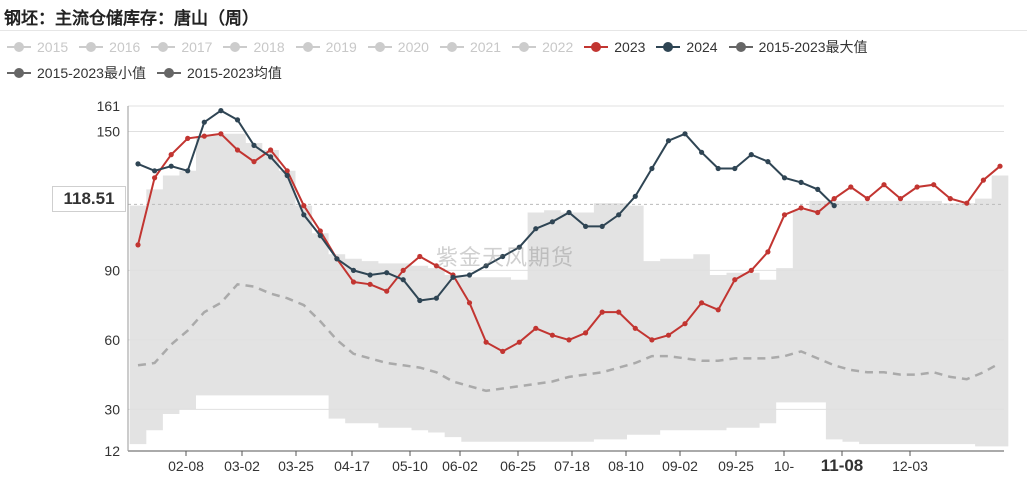  I want to click on legend-item: 2015-2023最小值, so click(76, 73).